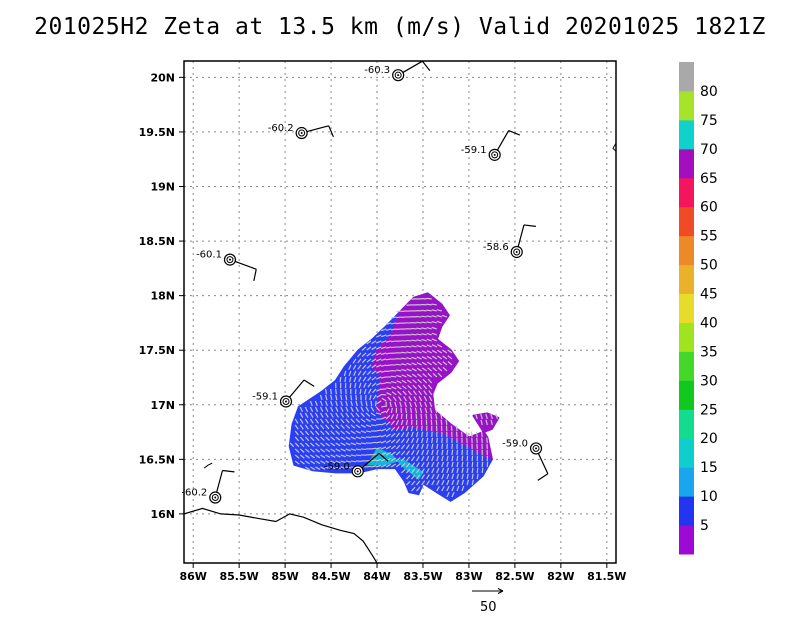  What do you see at coordinates (192, 576) in the screenshot?
I see `lon-tick-label: 86W` at bounding box center [192, 576].